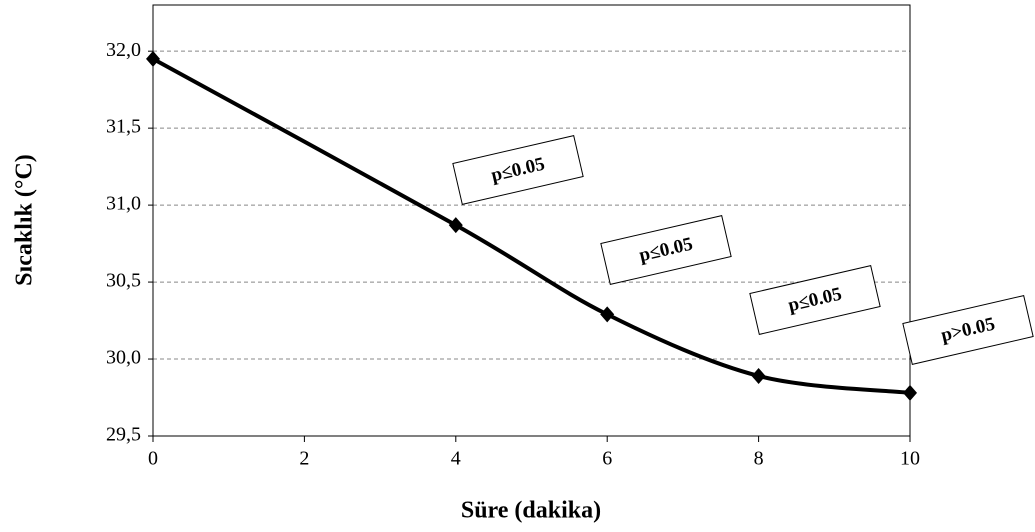  What do you see at coordinates (123, 435) in the screenshot?
I see `y-tick-label: 29,5` at bounding box center [123, 435].